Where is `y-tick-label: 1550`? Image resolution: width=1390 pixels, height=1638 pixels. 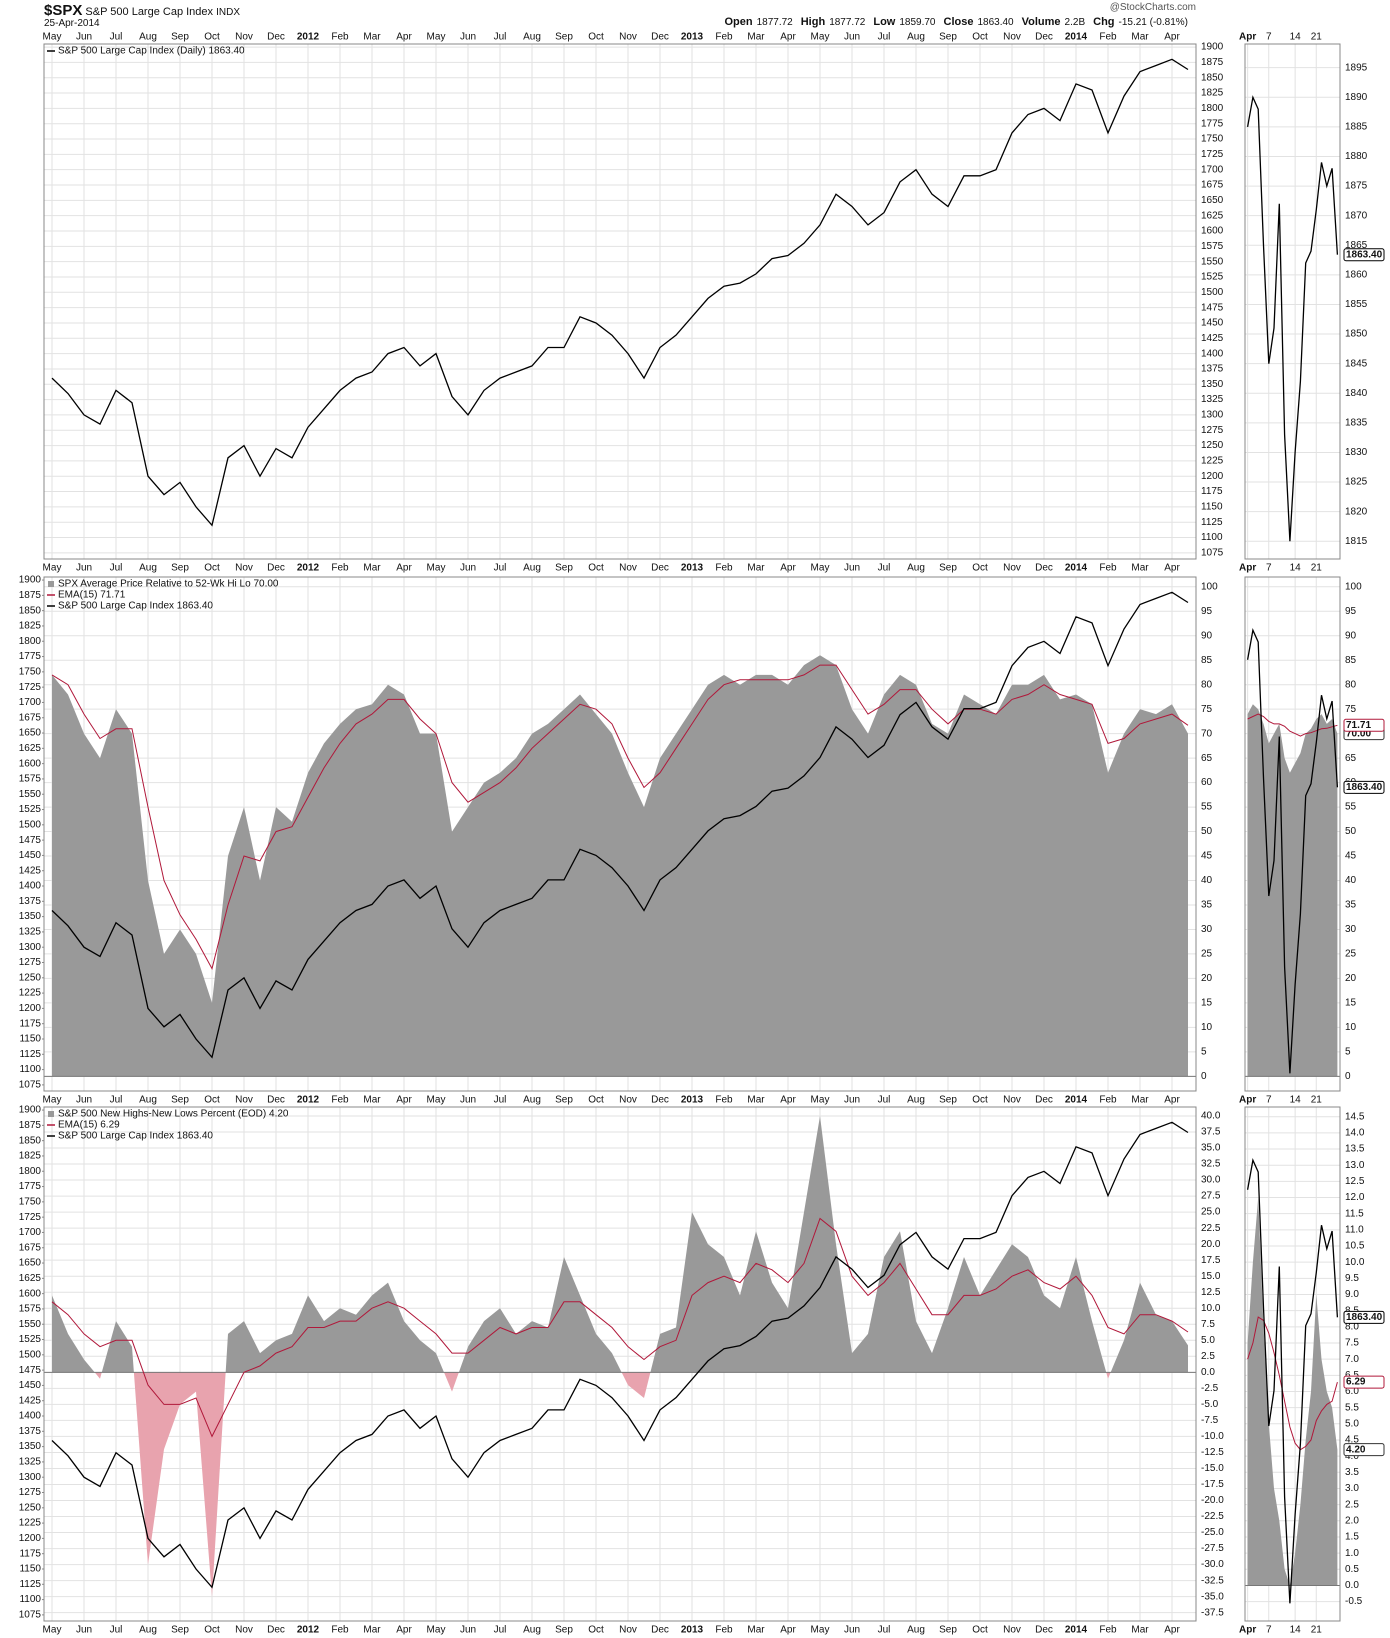 y-tick-label: 1550 is located at coordinates (30, 1324).